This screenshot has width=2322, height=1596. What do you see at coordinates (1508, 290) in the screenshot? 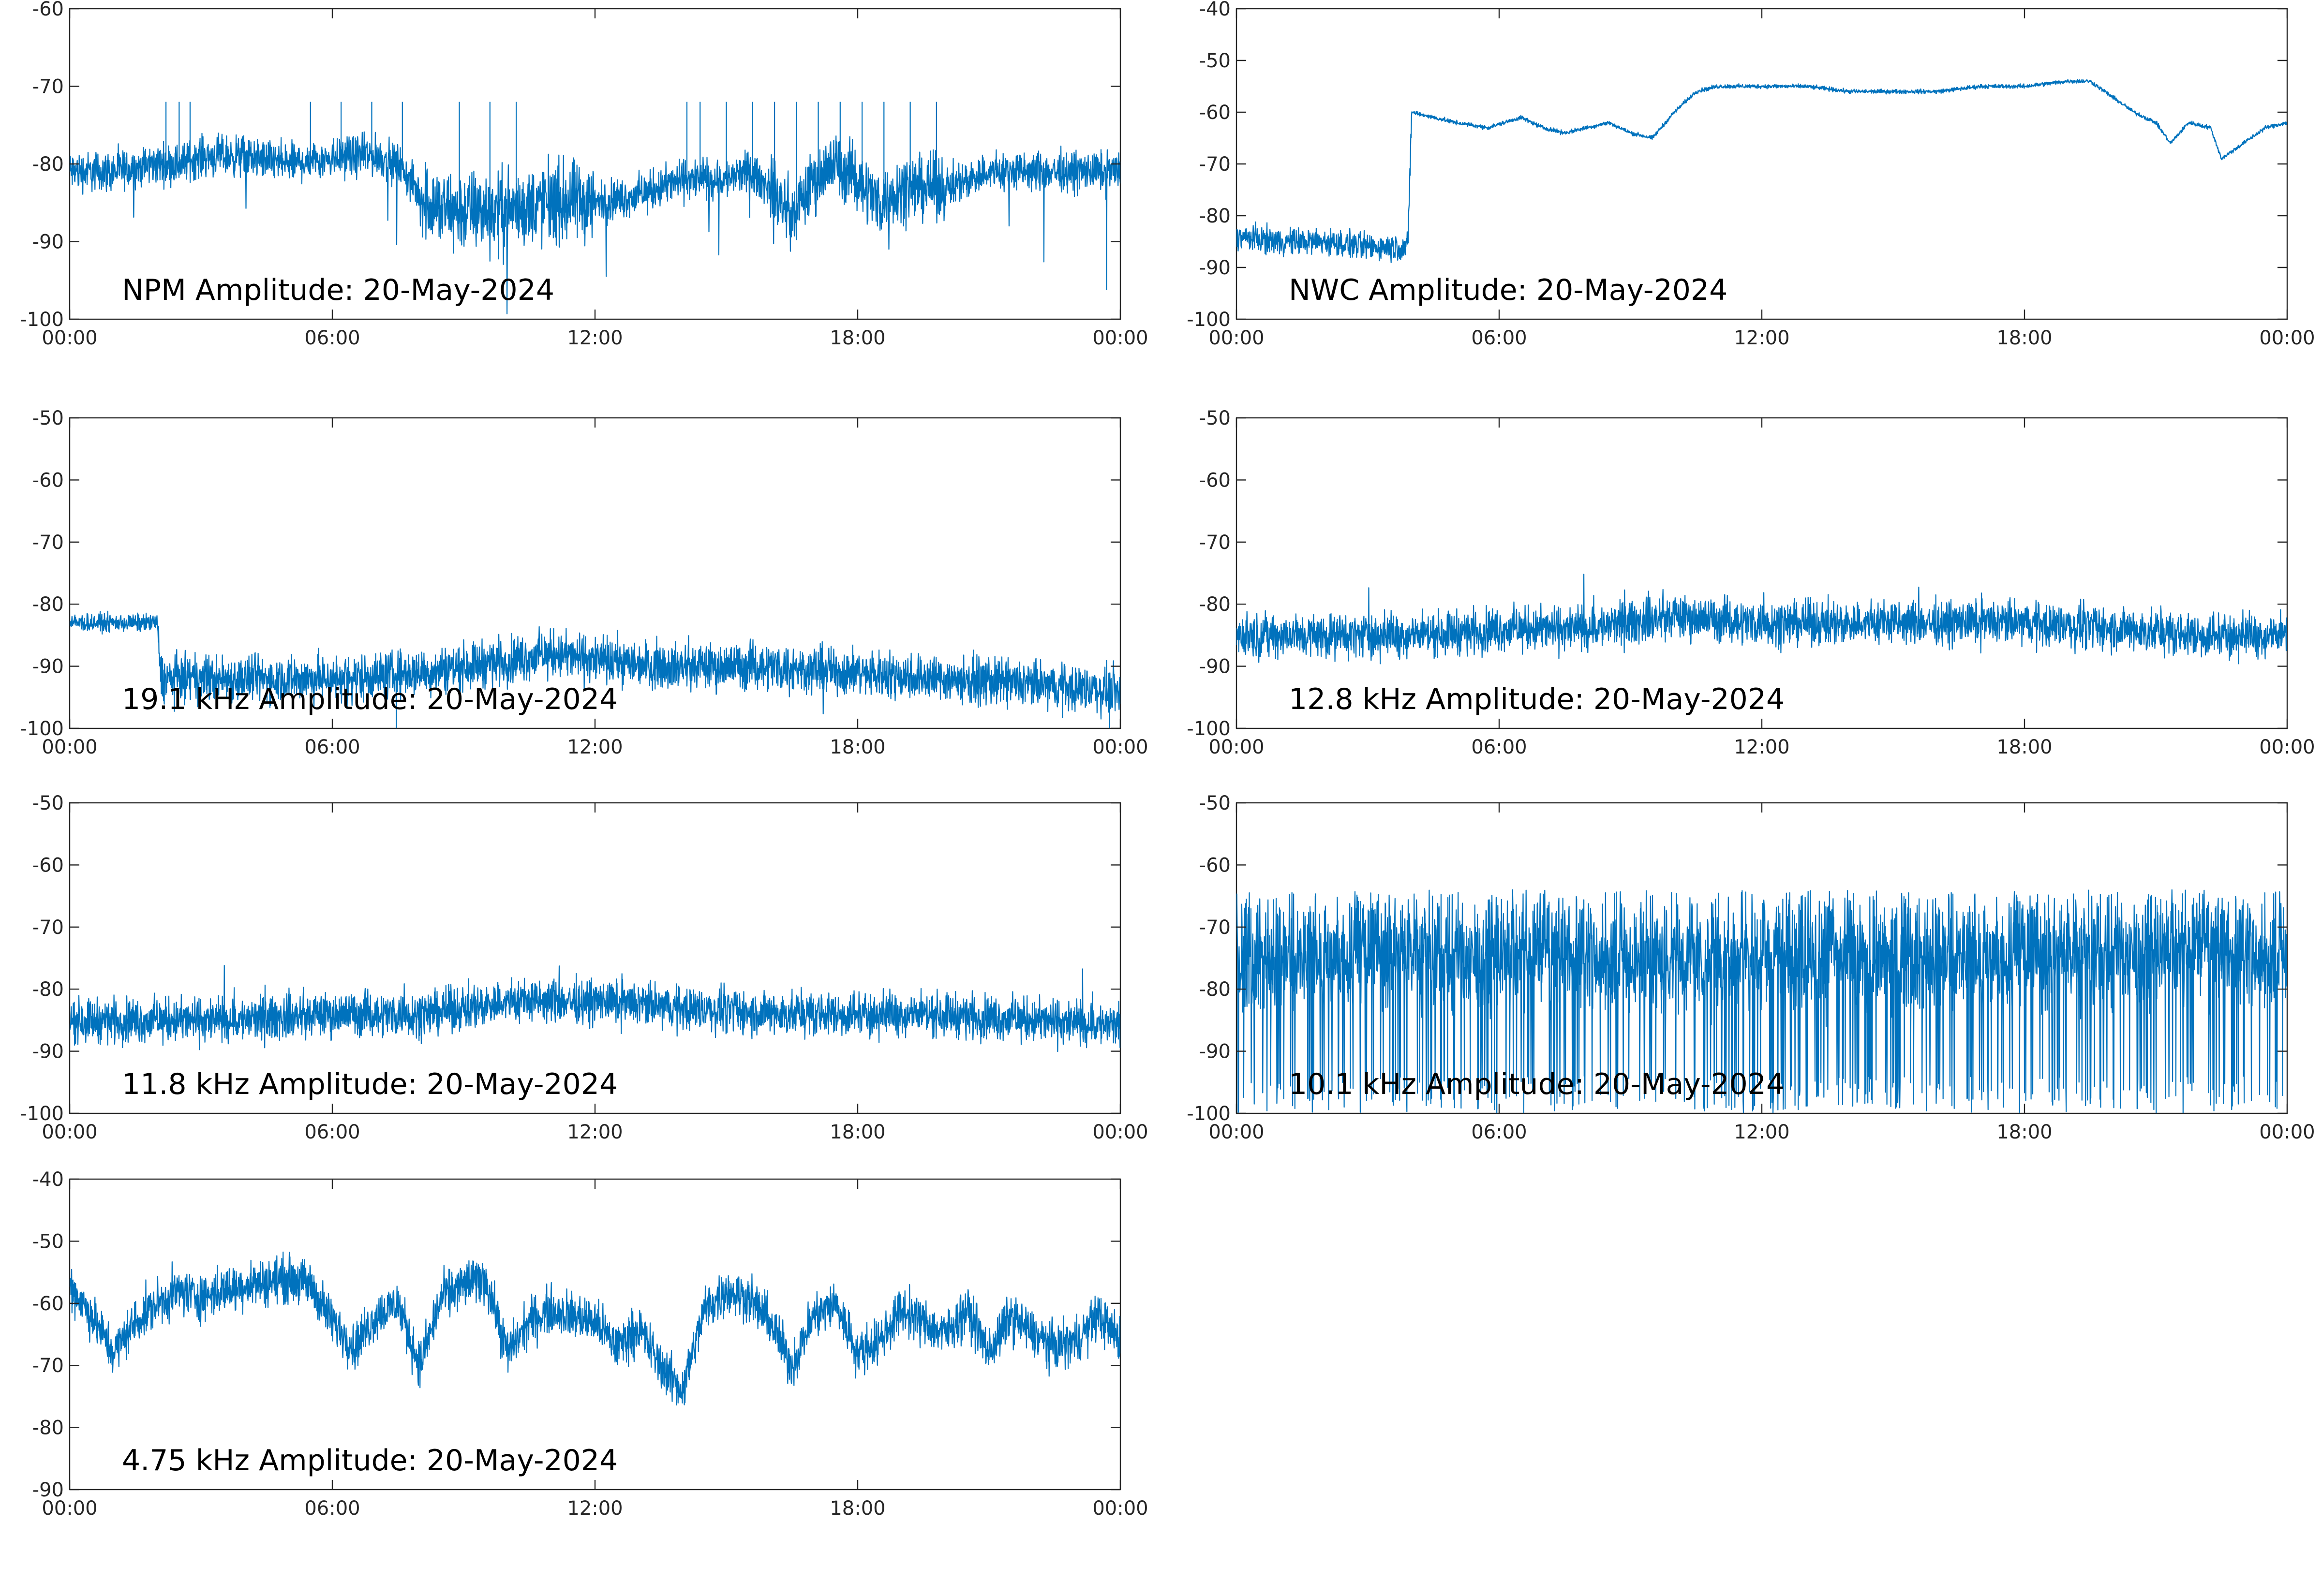
I see `panel-title: NWC Amplitude: 20-May-2024` at bounding box center [1508, 290].